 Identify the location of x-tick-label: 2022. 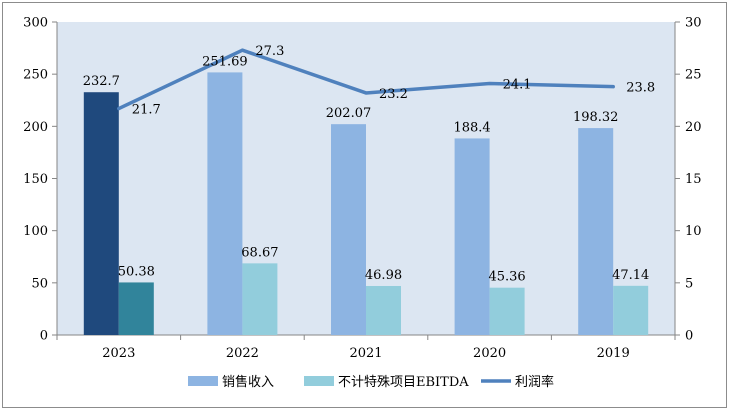
(242, 353).